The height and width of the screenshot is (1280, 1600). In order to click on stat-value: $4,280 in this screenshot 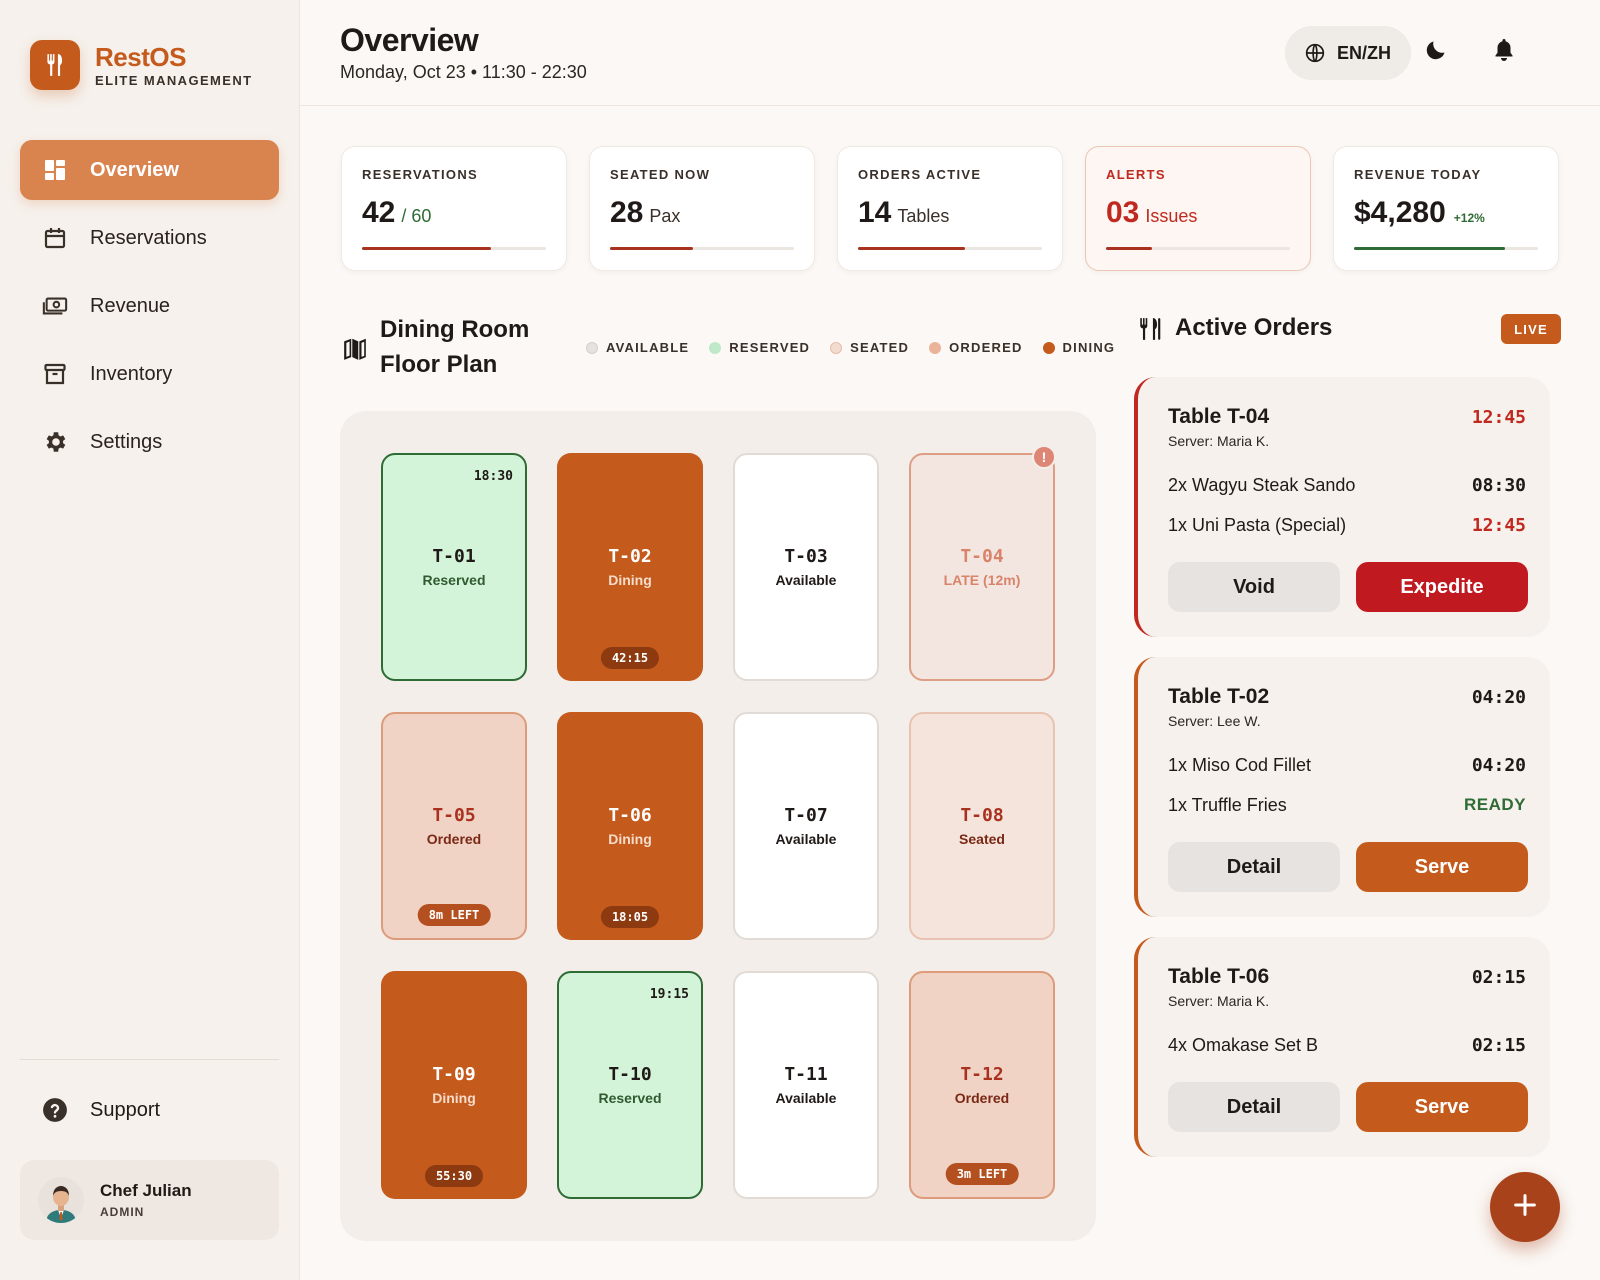, I will do `click(1400, 212)`.